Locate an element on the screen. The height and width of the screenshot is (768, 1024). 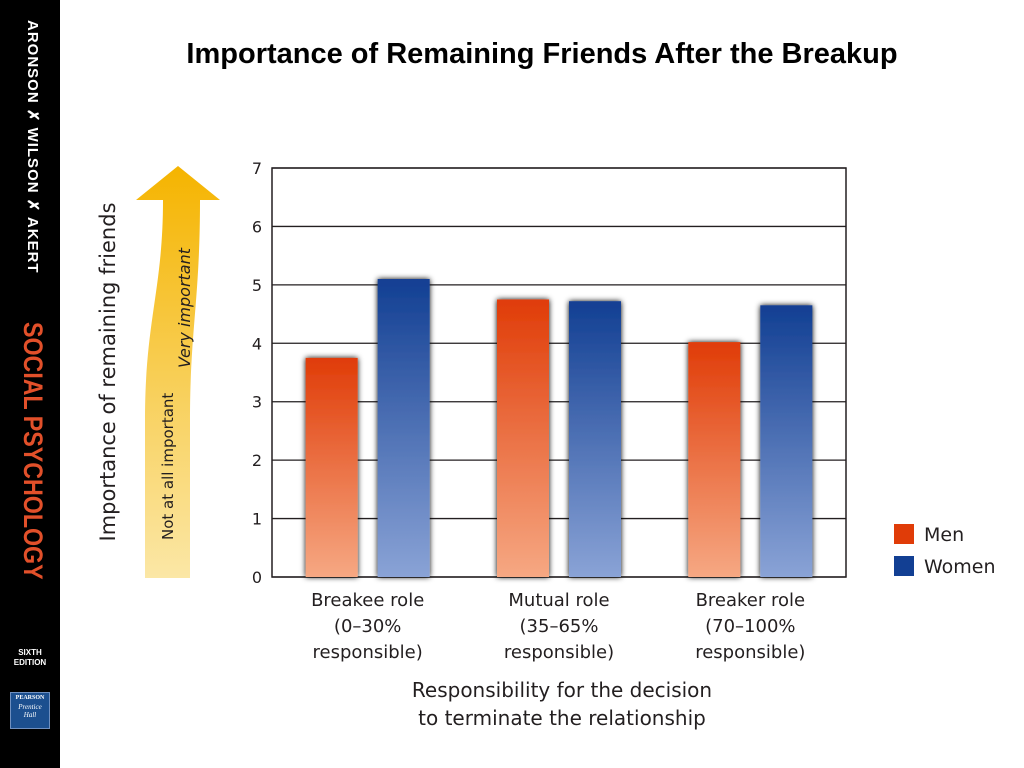
importance-arrow: Not at all important Very important is located at coordinates (178, 372).